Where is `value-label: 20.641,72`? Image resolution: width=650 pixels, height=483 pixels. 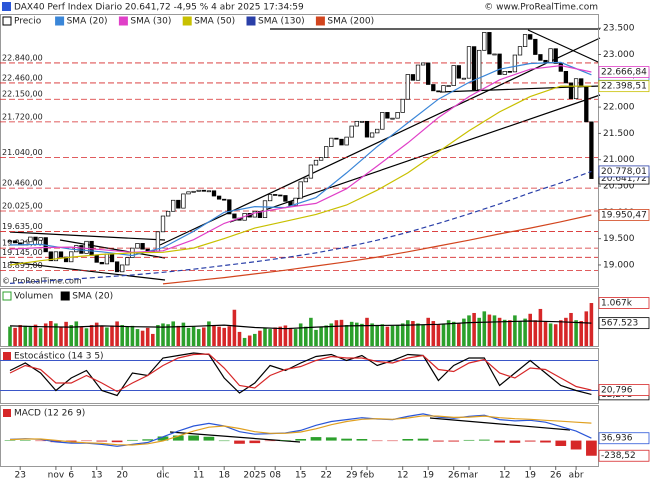 value-label: 20.641,72 is located at coordinates (624, 179).